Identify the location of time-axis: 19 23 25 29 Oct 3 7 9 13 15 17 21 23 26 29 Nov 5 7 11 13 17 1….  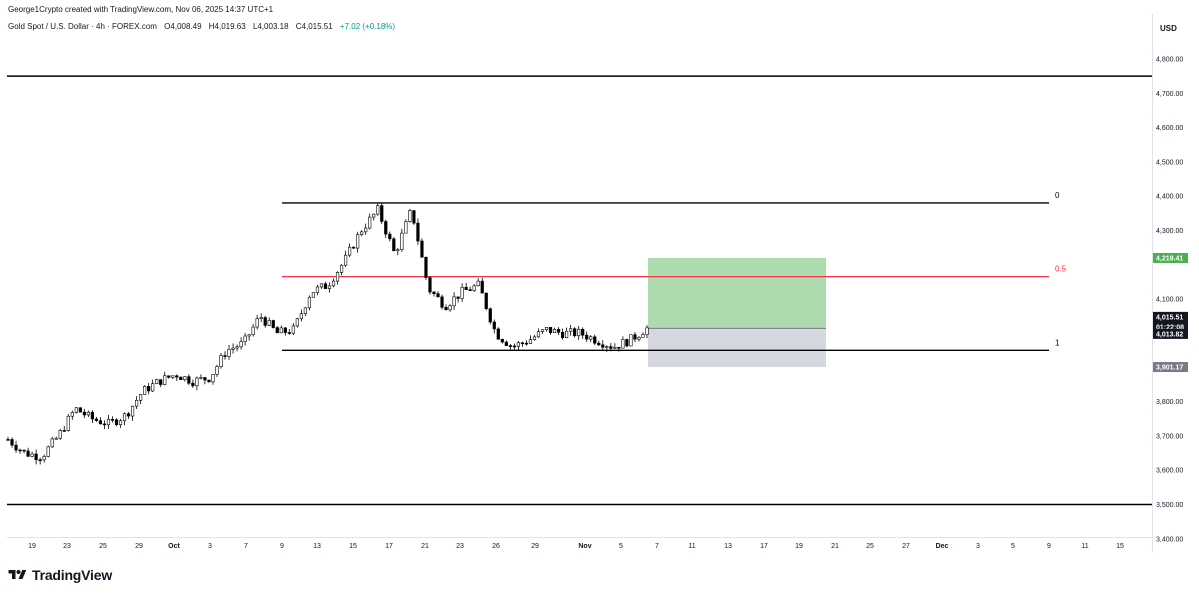
(576, 546).